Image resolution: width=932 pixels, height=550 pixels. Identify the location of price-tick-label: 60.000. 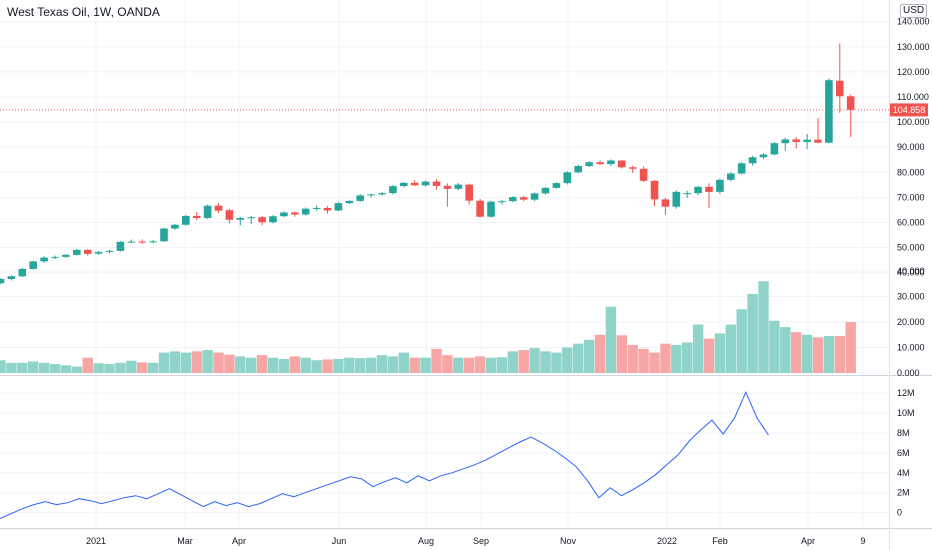
(911, 223).